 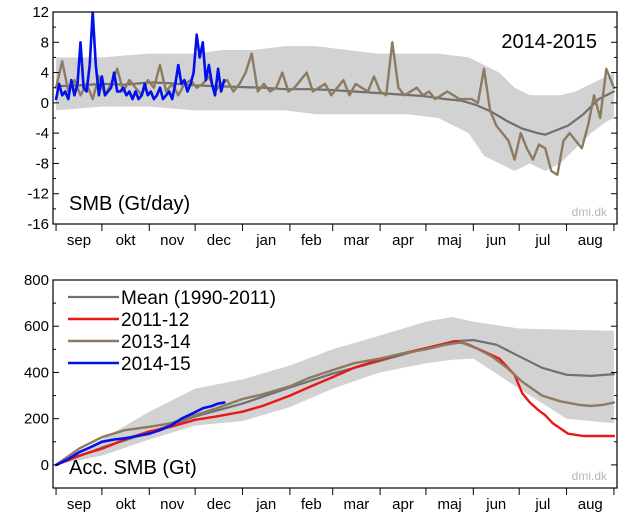 I want to click on y-tick-label: -4, so click(x=42, y=133).